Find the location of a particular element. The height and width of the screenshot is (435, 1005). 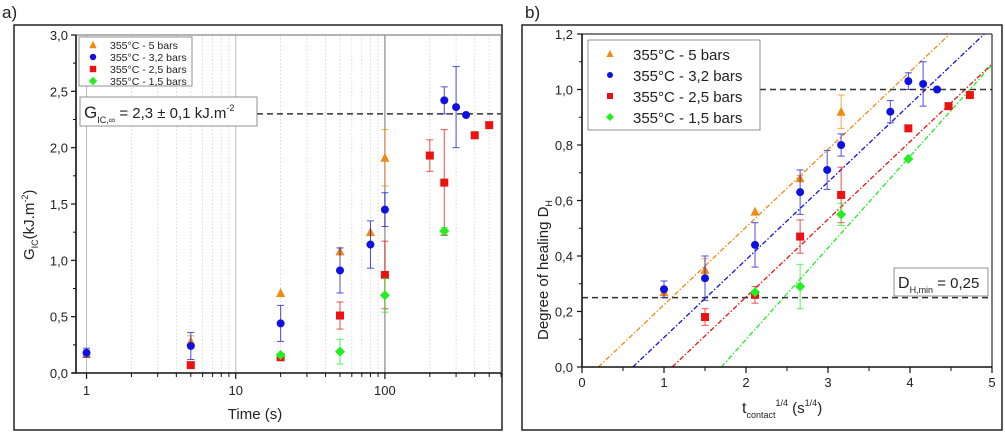

panel-b-label: b) is located at coordinates (532, 12).